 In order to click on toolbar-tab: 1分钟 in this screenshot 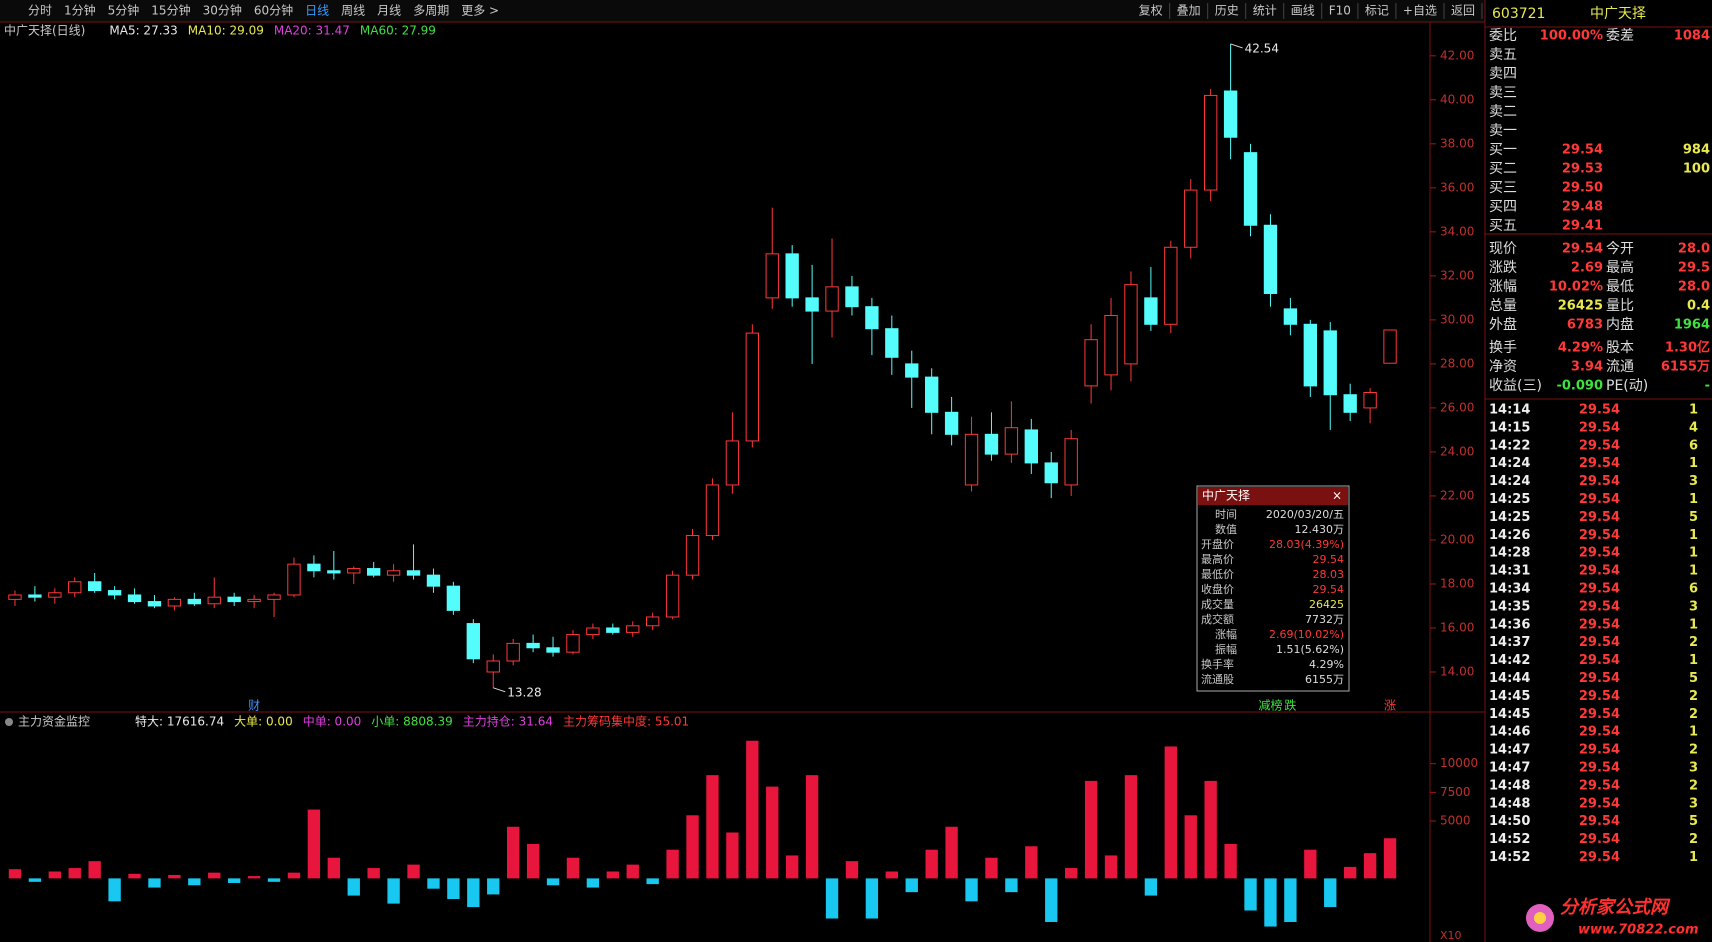, I will do `click(80, 10)`.